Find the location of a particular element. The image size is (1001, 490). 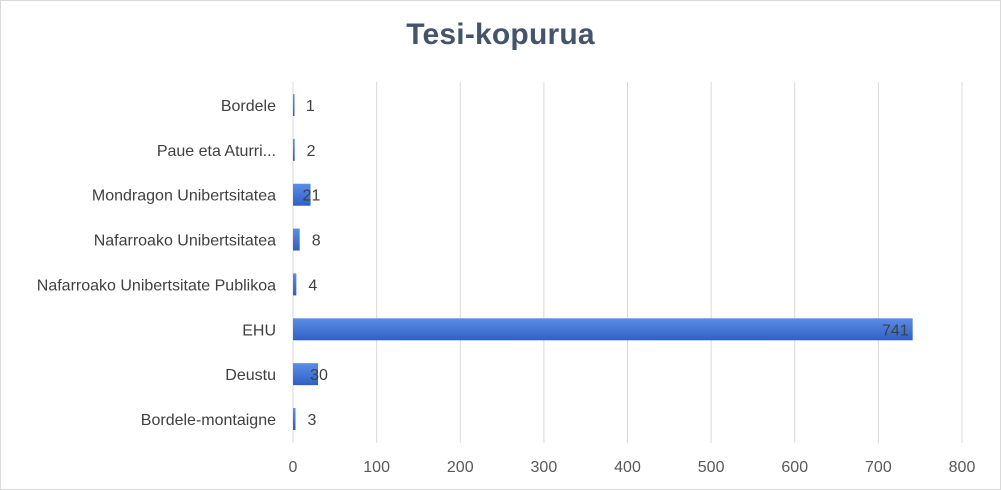

category-label-3: Nafarroako Unibertsitatea is located at coordinates (185, 241).